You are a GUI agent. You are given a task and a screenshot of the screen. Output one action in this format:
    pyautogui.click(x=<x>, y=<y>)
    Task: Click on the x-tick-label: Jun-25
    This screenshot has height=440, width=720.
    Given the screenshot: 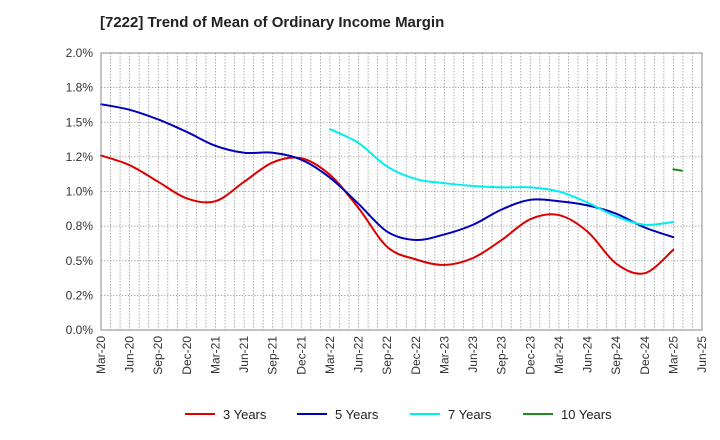 What is the action you would take?
    pyautogui.click(x=702, y=354)
    